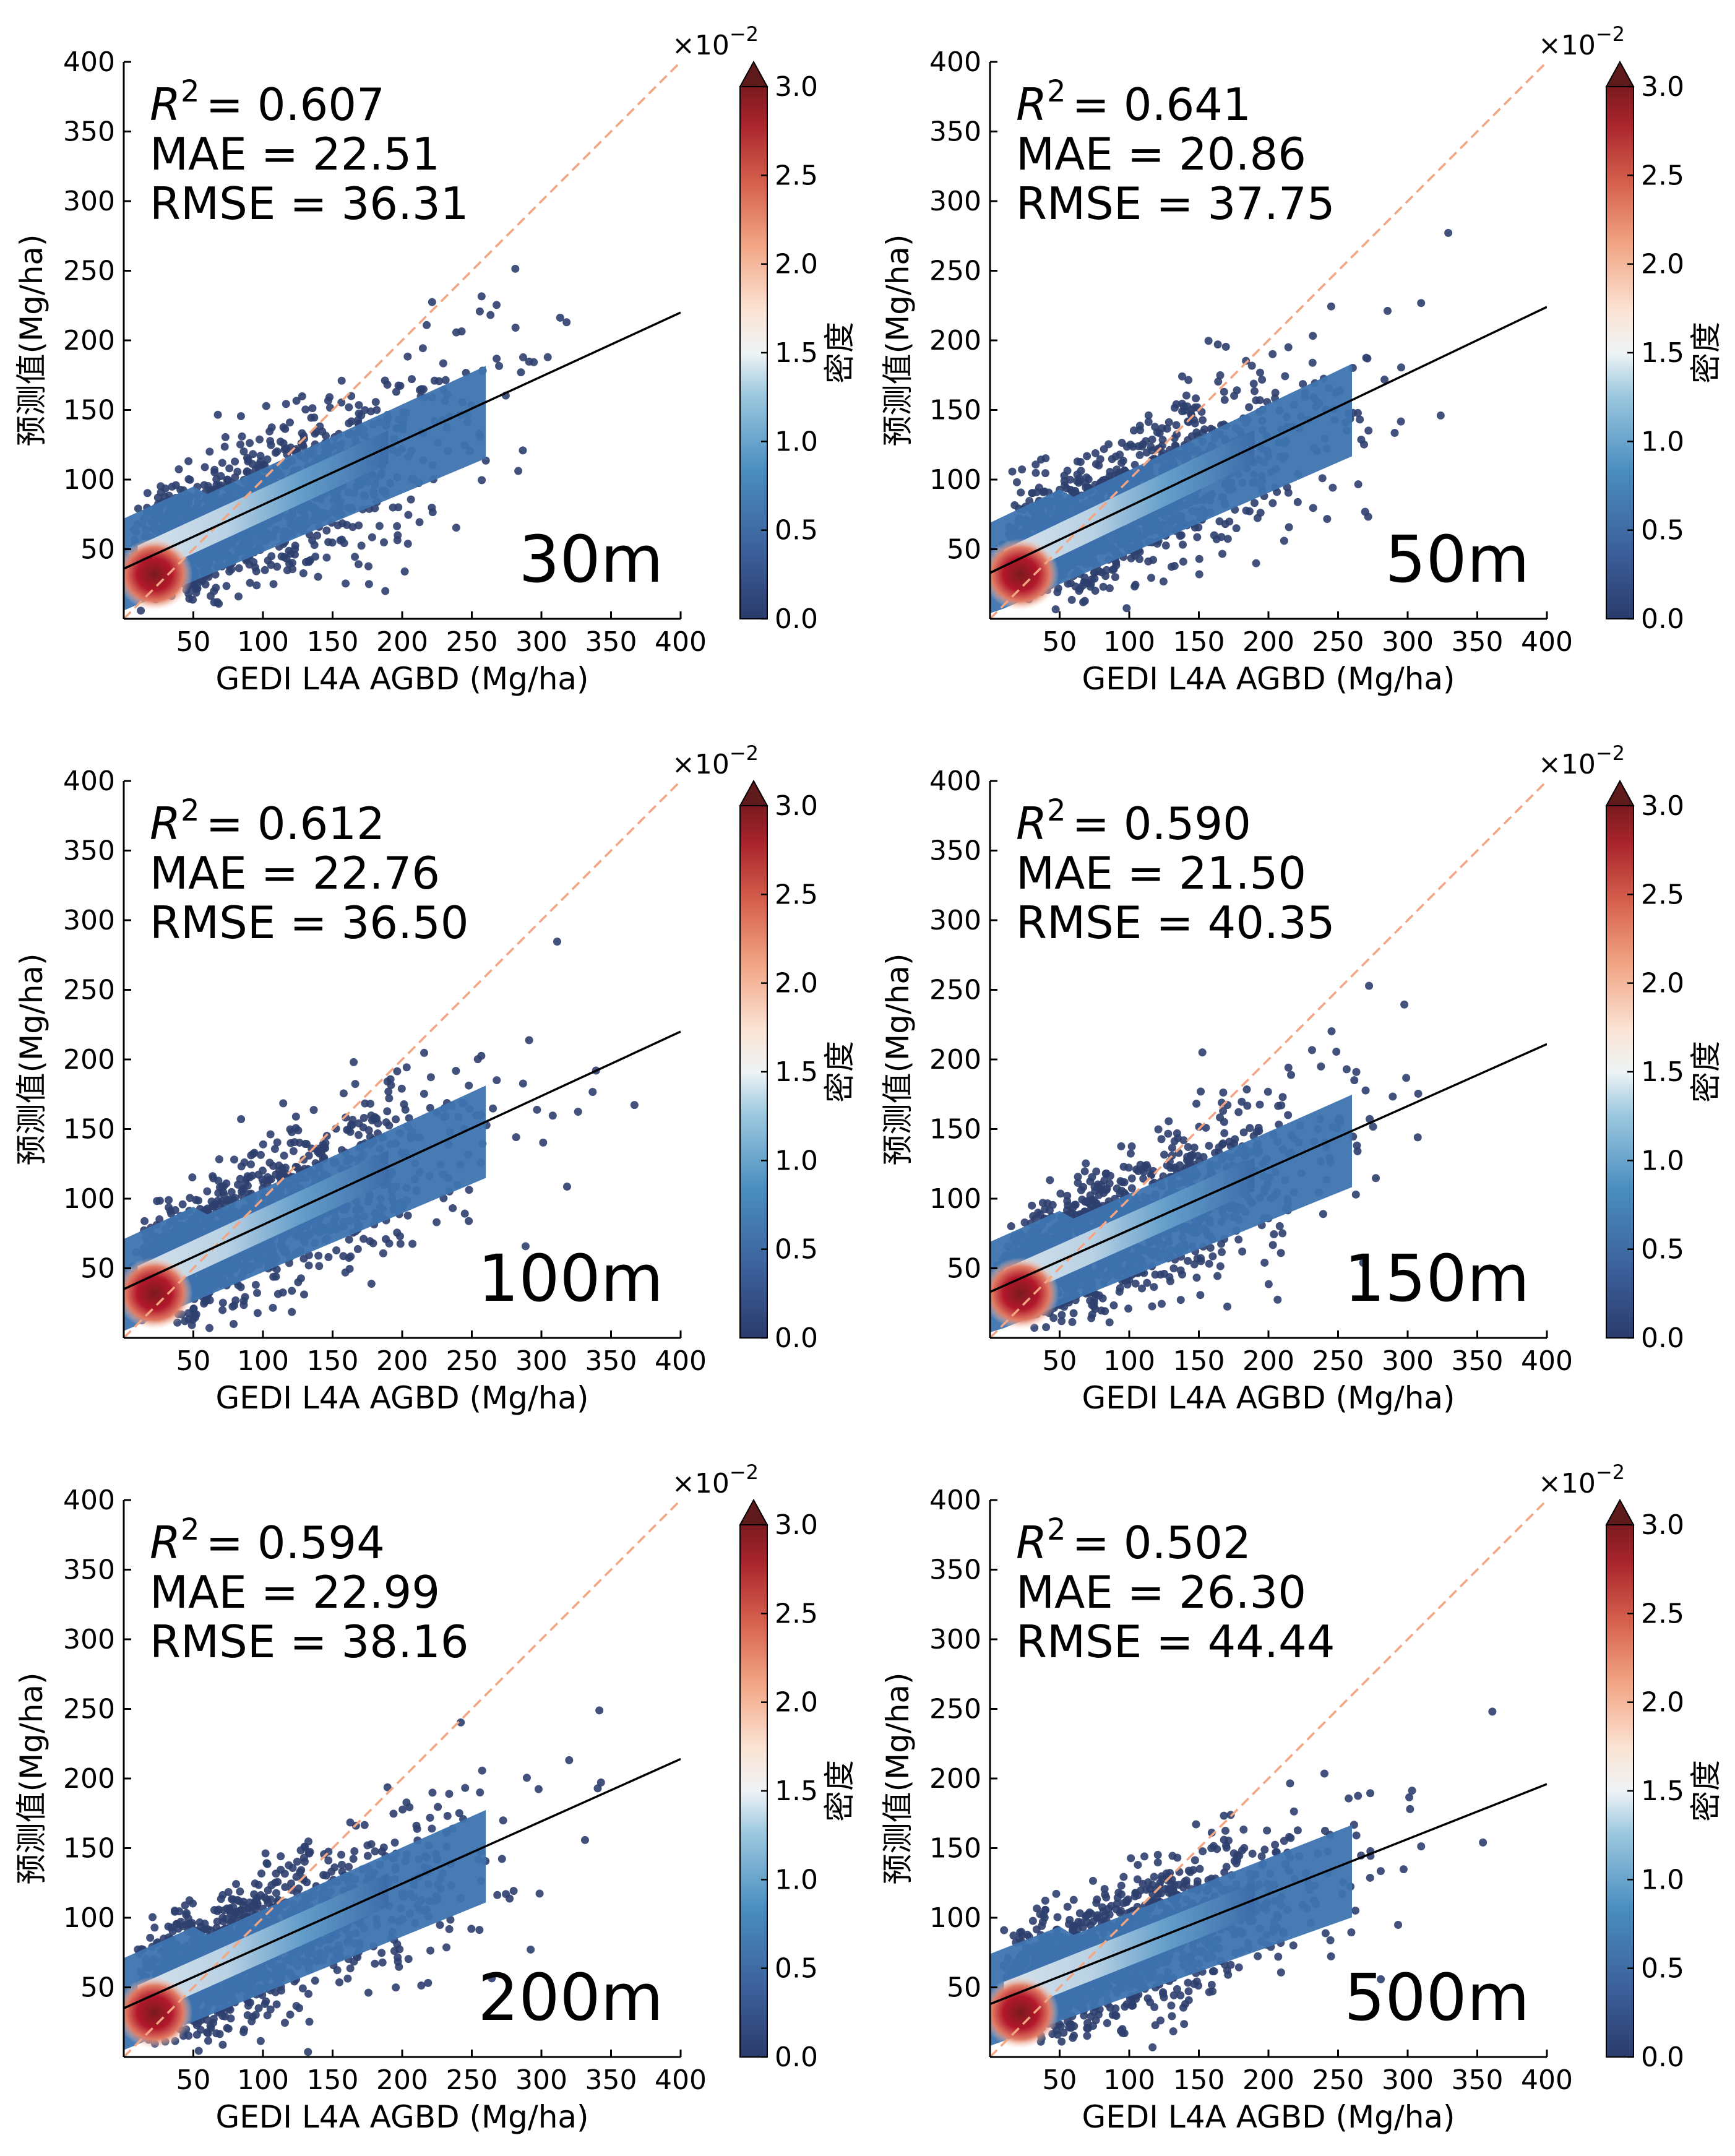 The height and width of the screenshot is (2156, 1735). What do you see at coordinates (1161, 154) in the screenshot?
I see `mae-text: MAE = 20.86` at bounding box center [1161, 154].